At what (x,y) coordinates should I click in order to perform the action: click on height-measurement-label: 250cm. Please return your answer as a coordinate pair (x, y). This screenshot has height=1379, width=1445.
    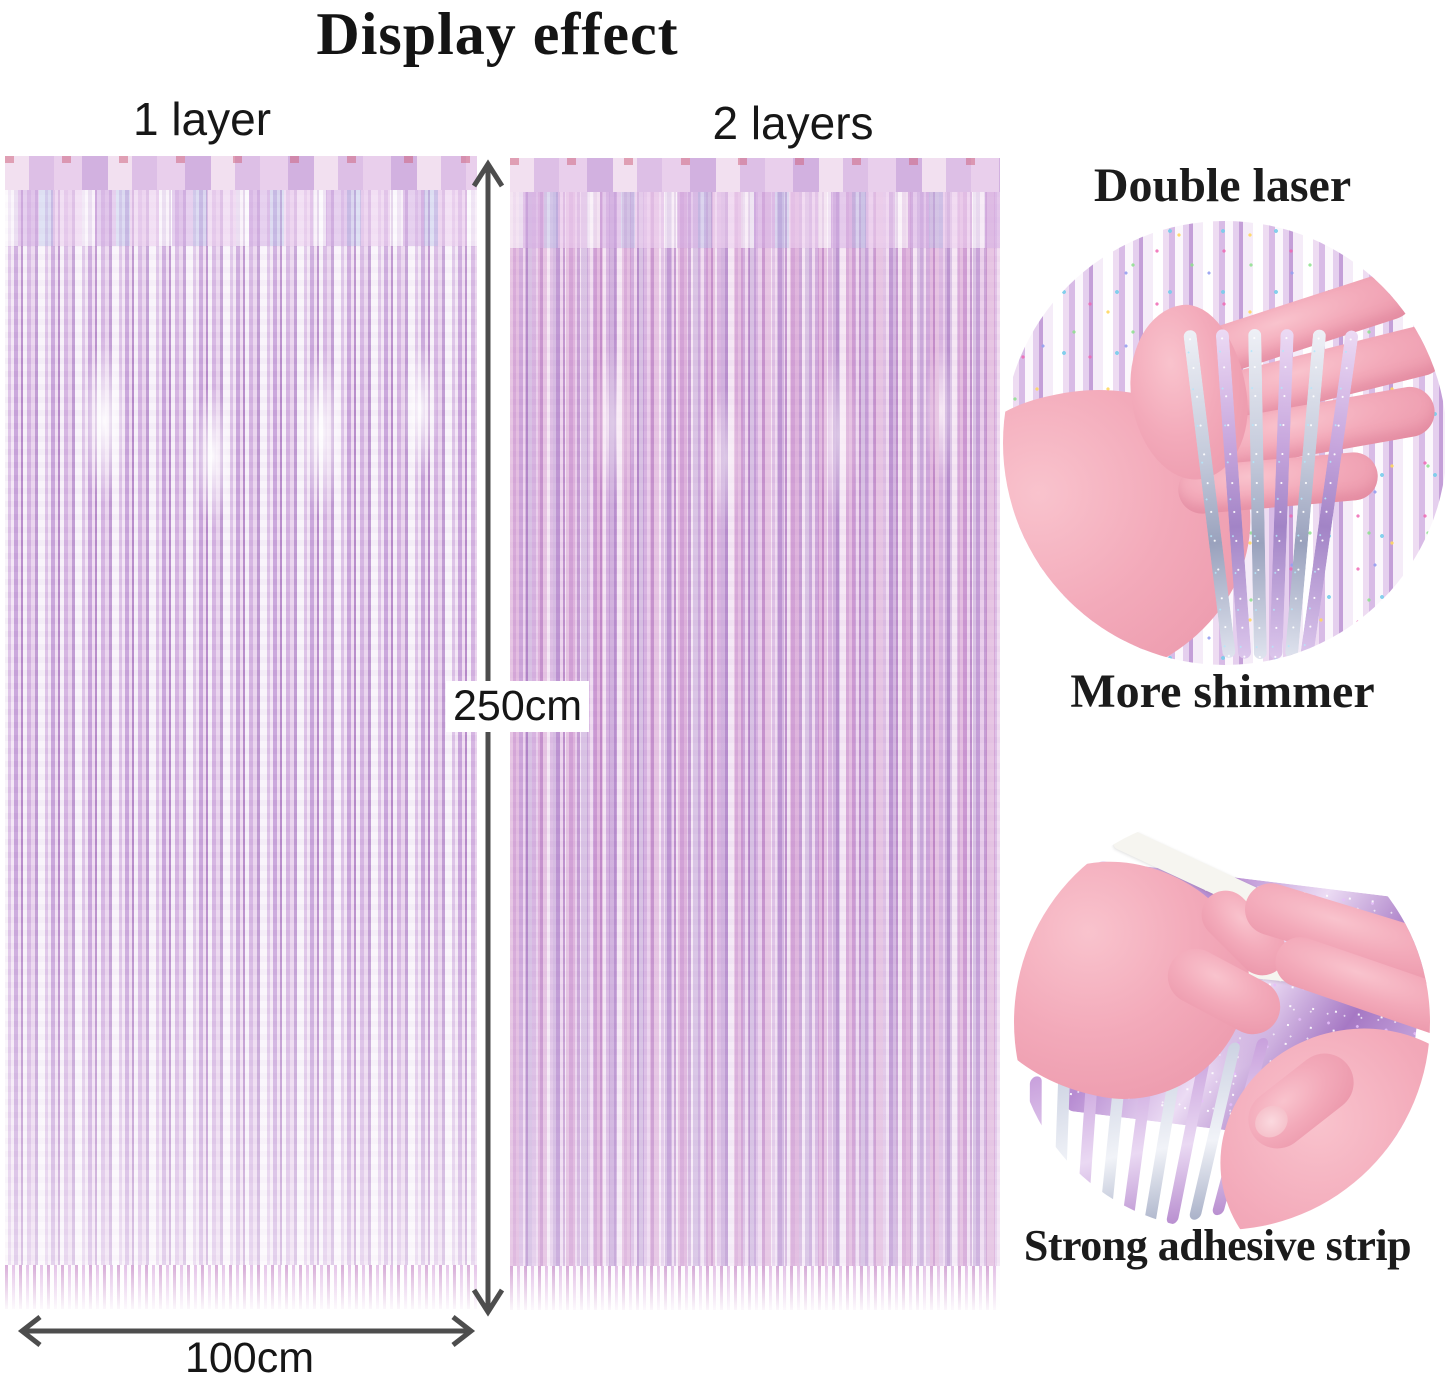
    Looking at the image, I should click on (518, 706).